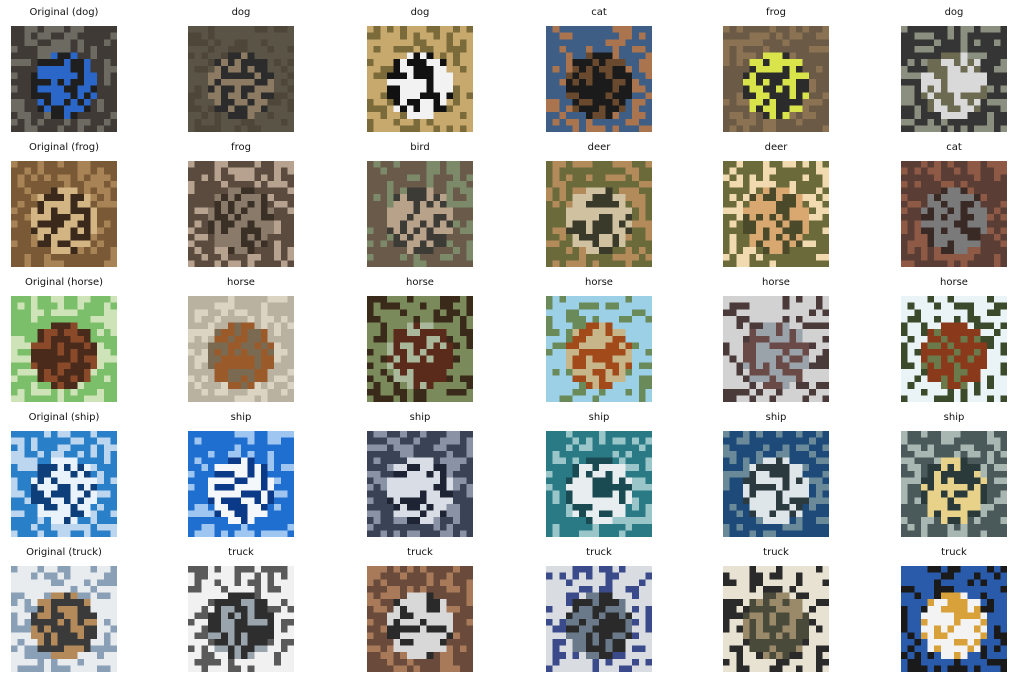 The width and height of the screenshot is (1017, 681). I want to click on query-label: Original (ship), so click(64, 417).